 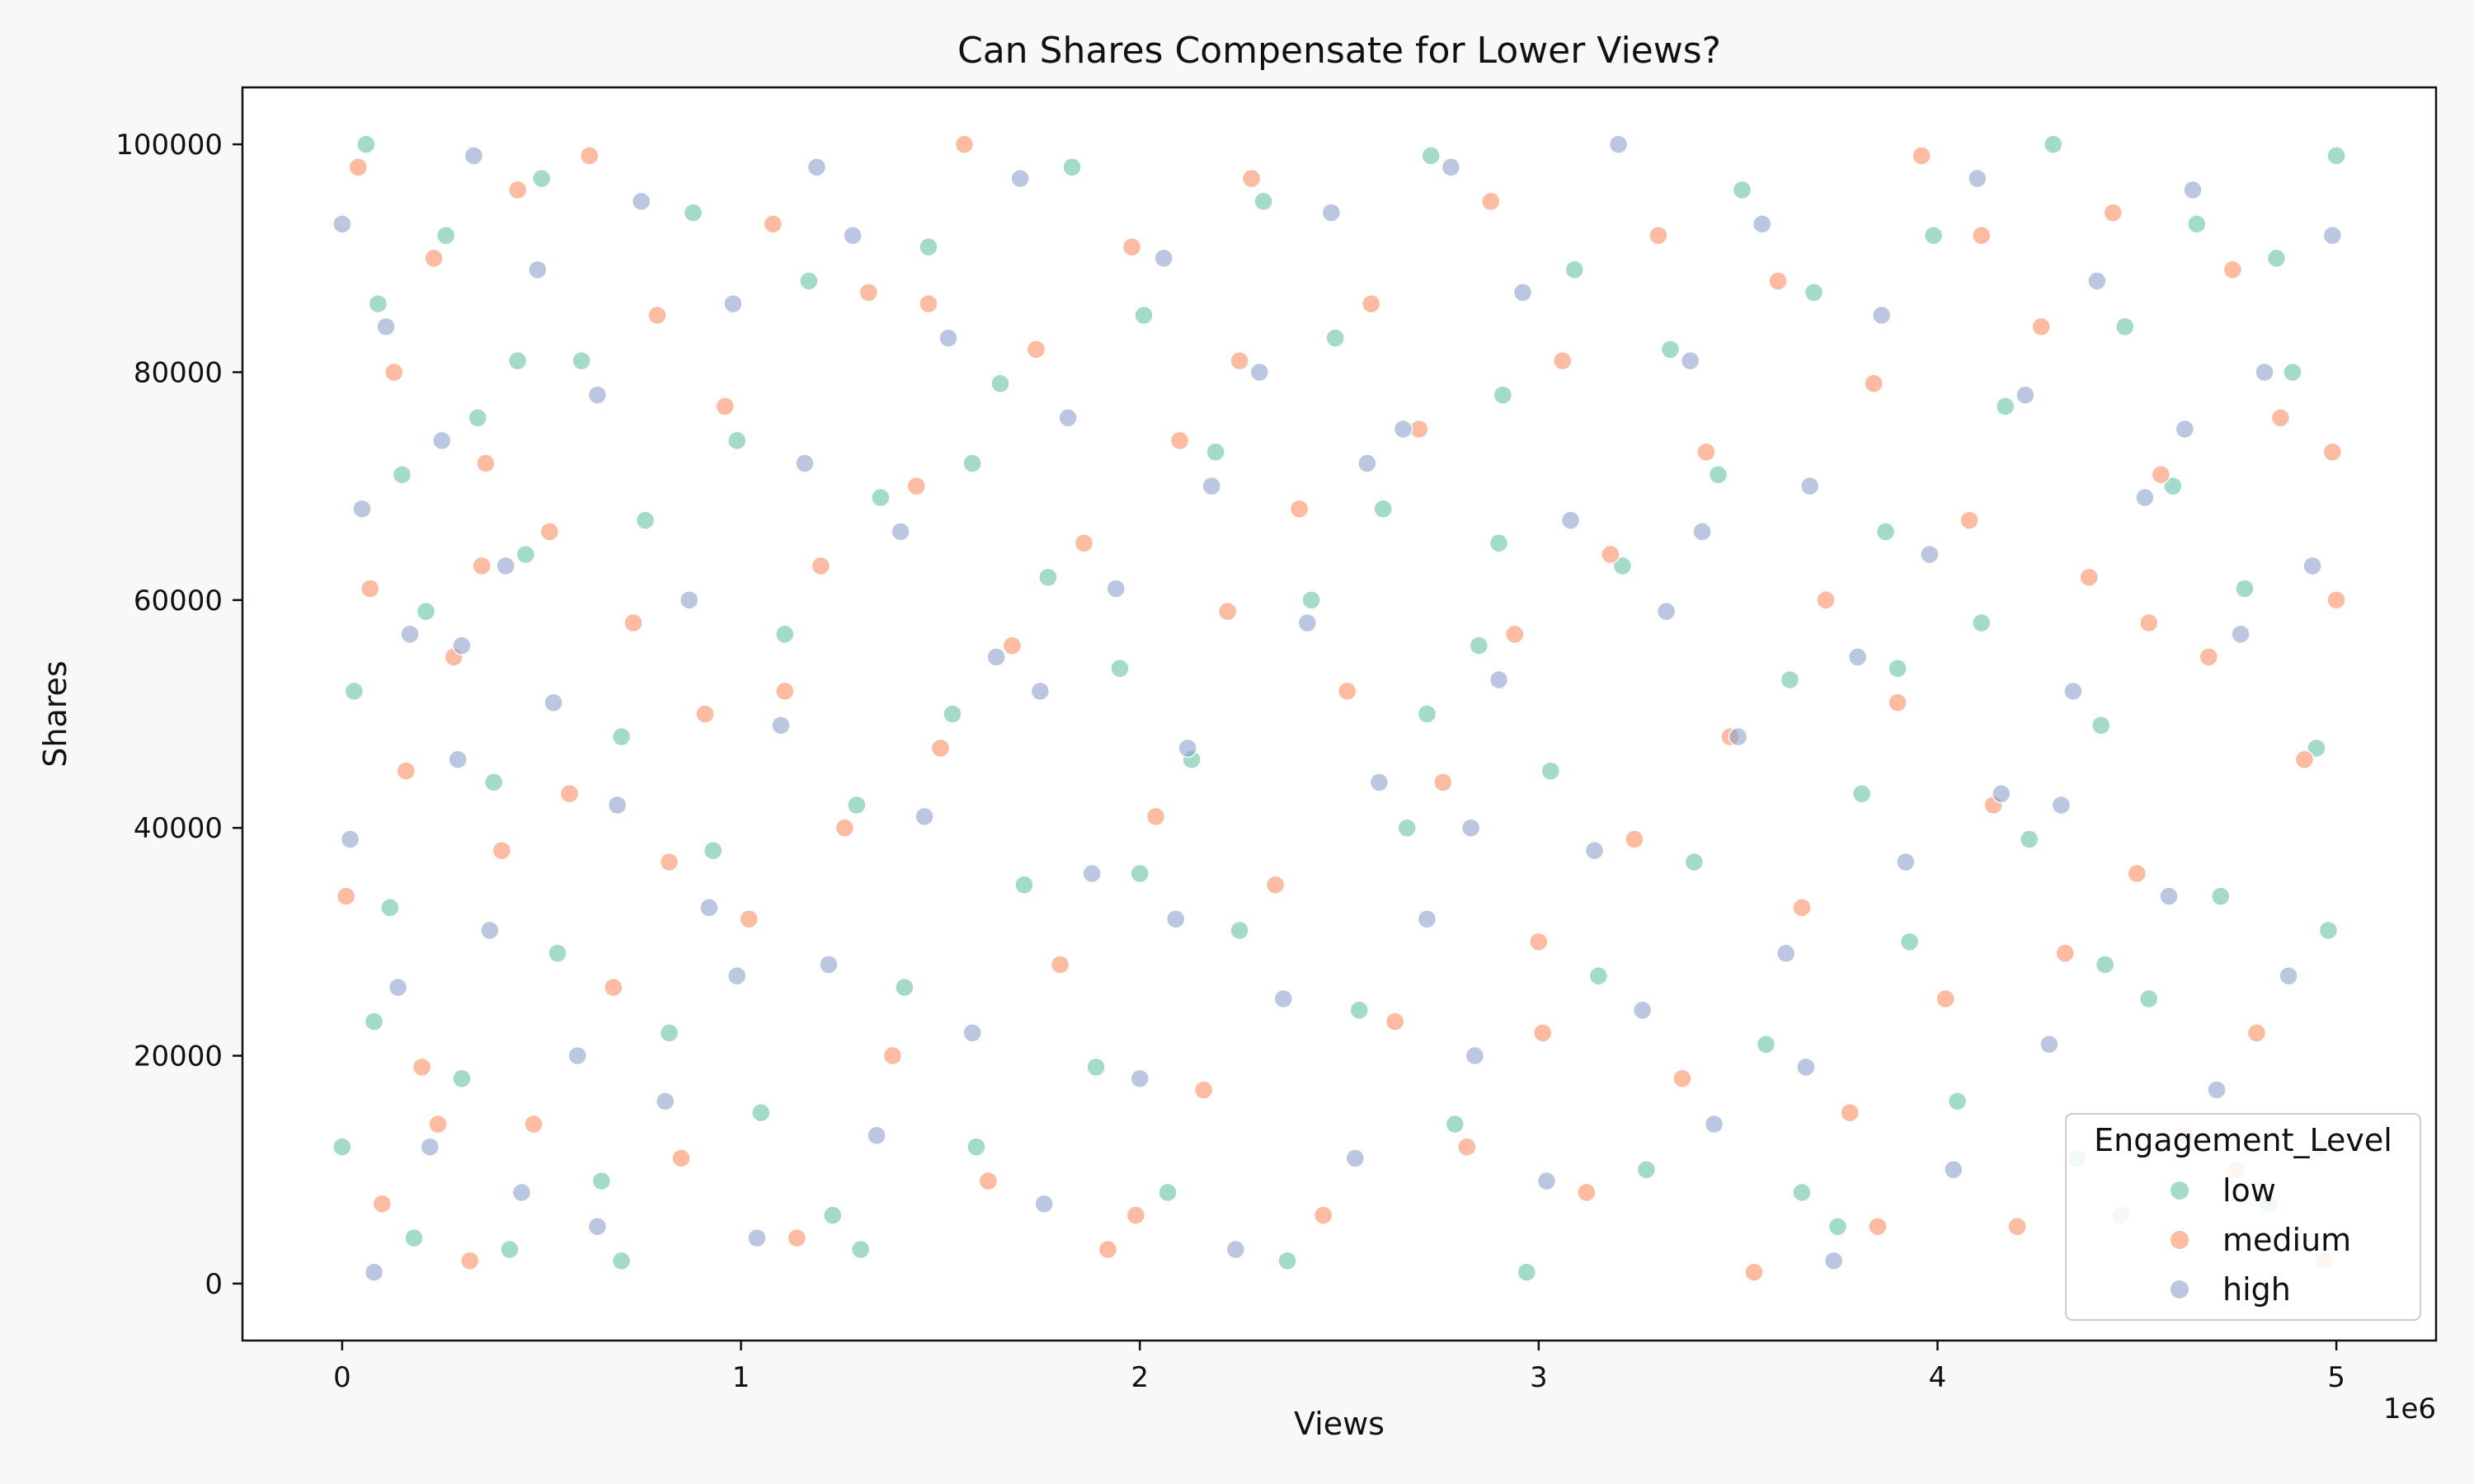 What do you see at coordinates (2180, 1289) in the screenshot?
I see `legend-marker-high` at bounding box center [2180, 1289].